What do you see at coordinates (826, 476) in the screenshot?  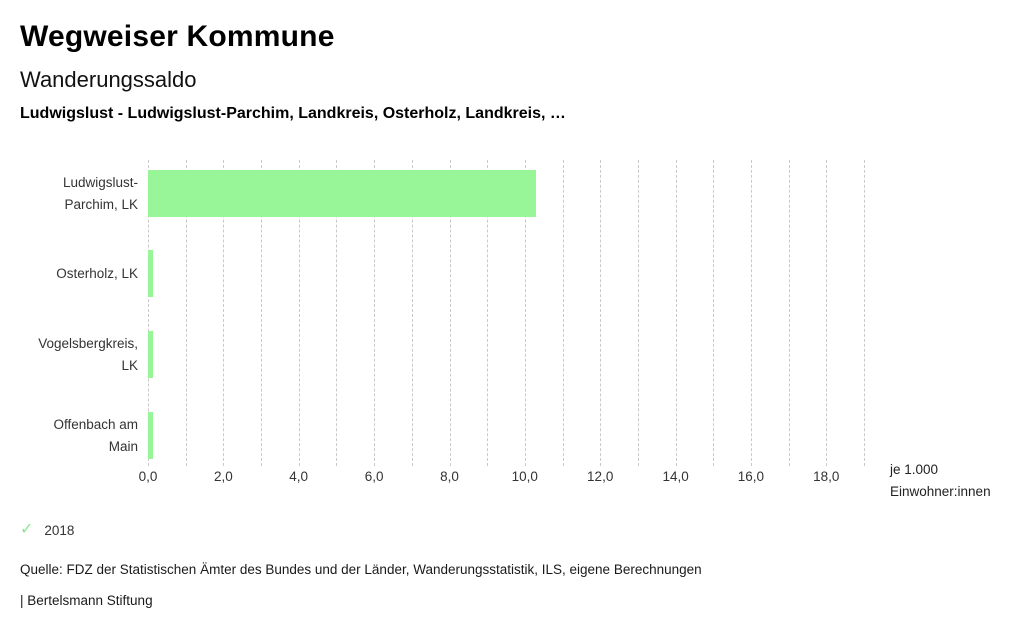 I see `x-axis-tick: 18,0` at bounding box center [826, 476].